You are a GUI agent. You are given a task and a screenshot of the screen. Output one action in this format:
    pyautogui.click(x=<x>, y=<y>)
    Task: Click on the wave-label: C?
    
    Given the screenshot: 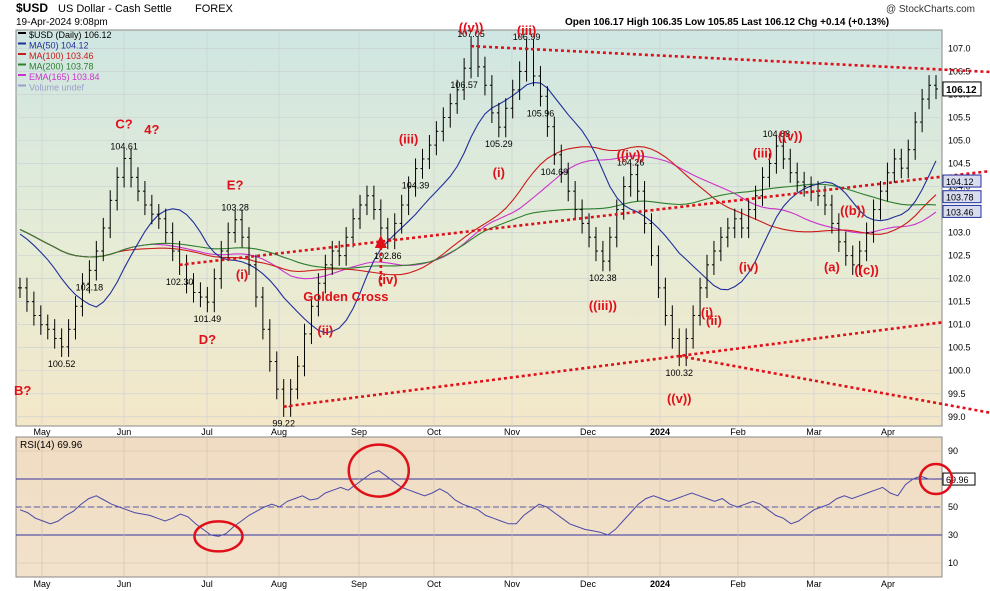 What is the action you would take?
    pyautogui.click(x=123, y=123)
    